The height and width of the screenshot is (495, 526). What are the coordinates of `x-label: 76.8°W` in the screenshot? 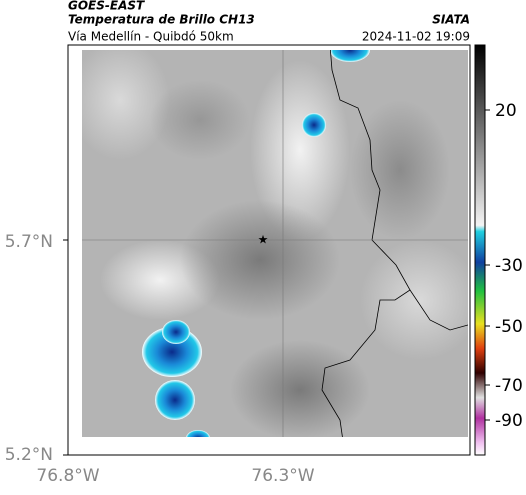 It's located at (67, 476).